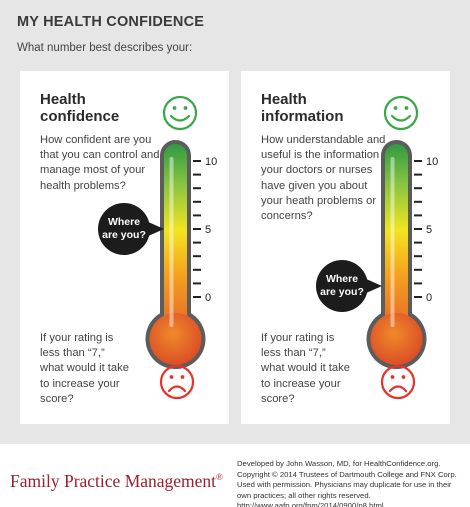 This screenshot has height=507, width=470. What do you see at coordinates (219, 477) in the screenshot?
I see `registered-mark: ®` at bounding box center [219, 477].